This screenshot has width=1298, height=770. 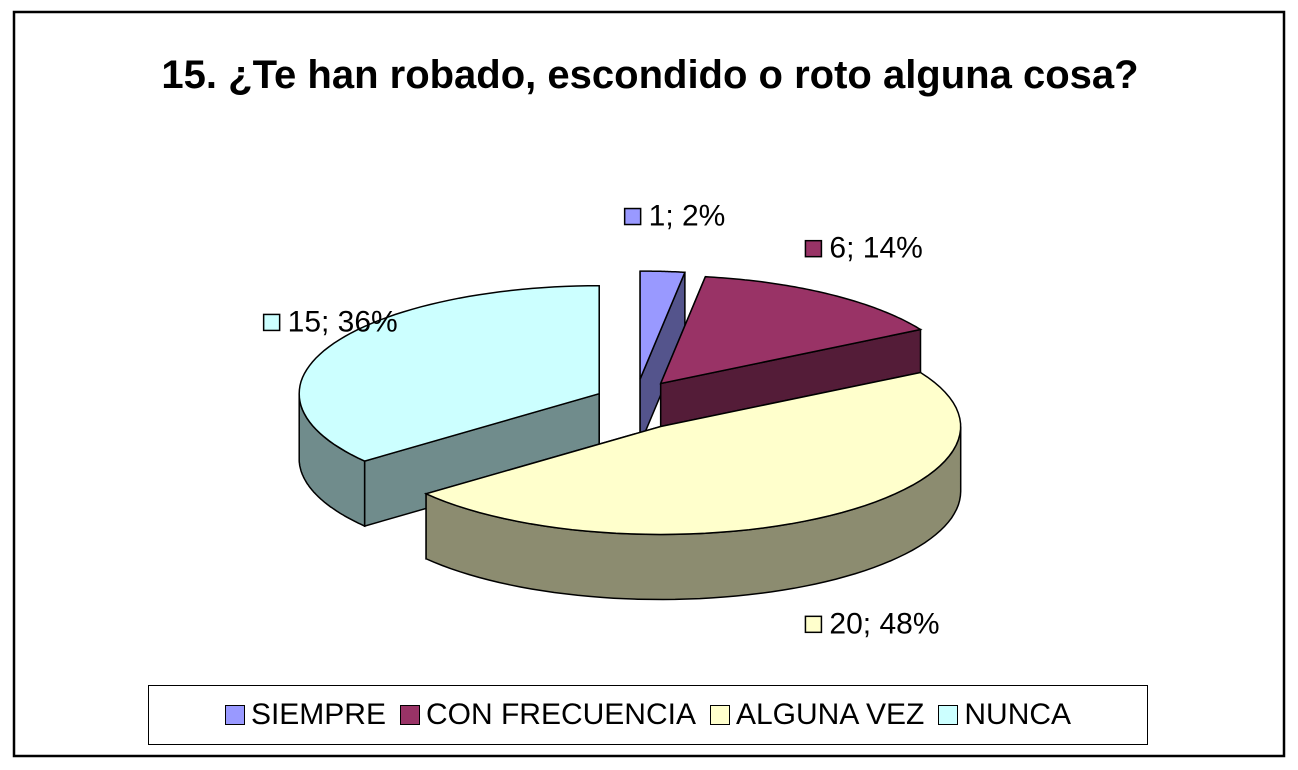 I want to click on legend-label: ALGUNA VEZ, so click(x=830, y=714).